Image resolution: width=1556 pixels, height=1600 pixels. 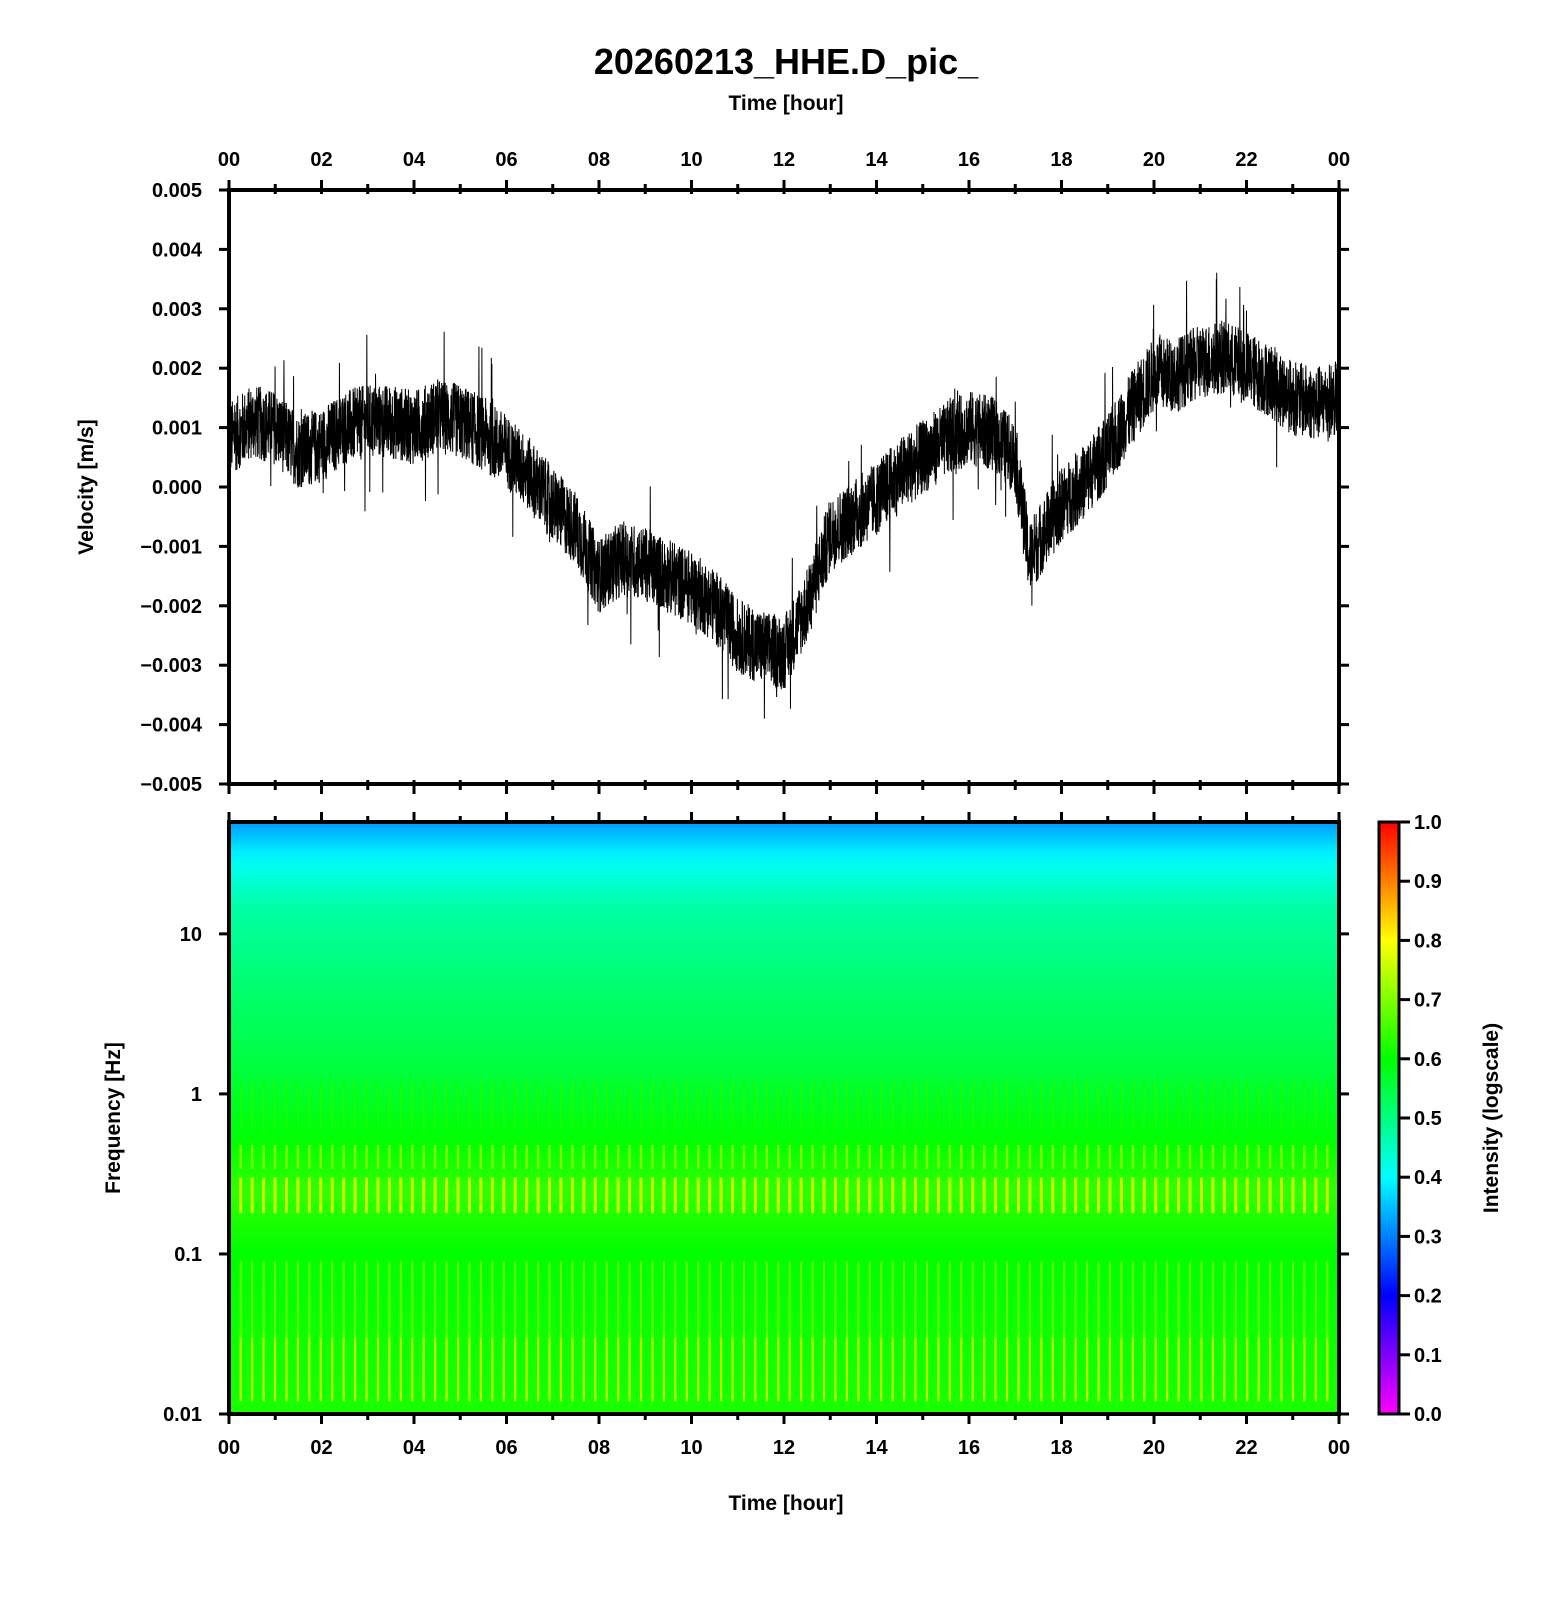 What do you see at coordinates (1154, 1448) in the screenshot?
I see `x-tick-label: 20` at bounding box center [1154, 1448].